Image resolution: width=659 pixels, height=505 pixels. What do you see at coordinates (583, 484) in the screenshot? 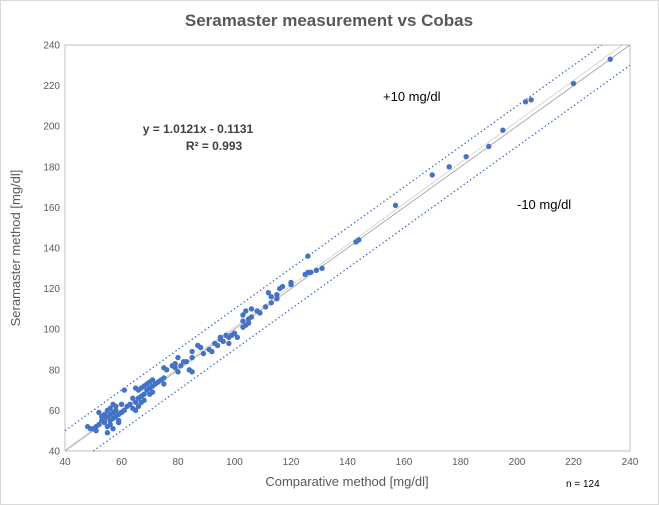
I see `sample-count-label: n = 124` at bounding box center [583, 484].